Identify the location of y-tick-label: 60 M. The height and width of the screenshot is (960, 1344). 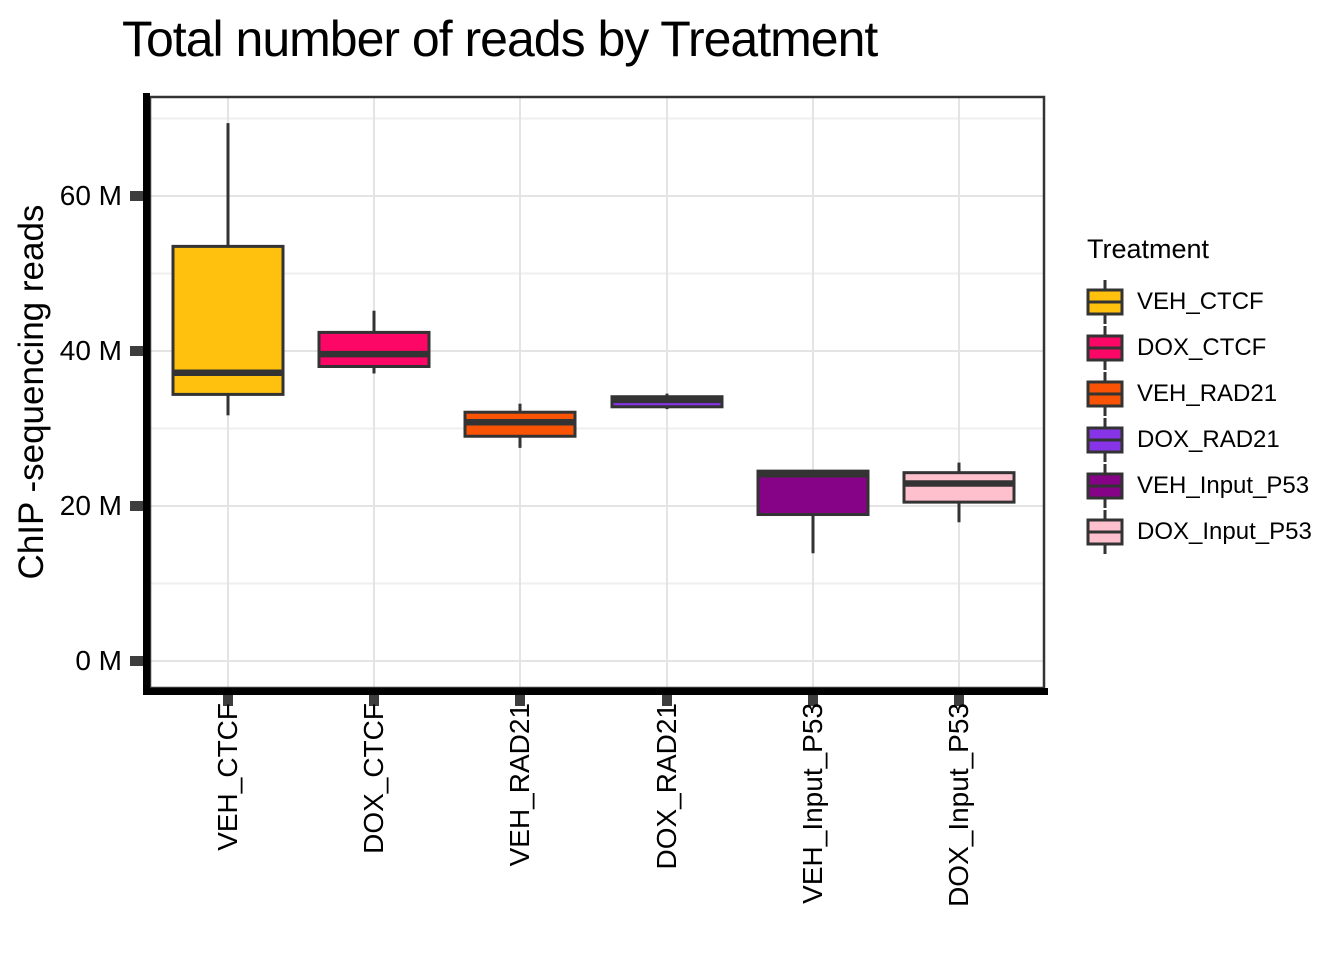
(90, 195).